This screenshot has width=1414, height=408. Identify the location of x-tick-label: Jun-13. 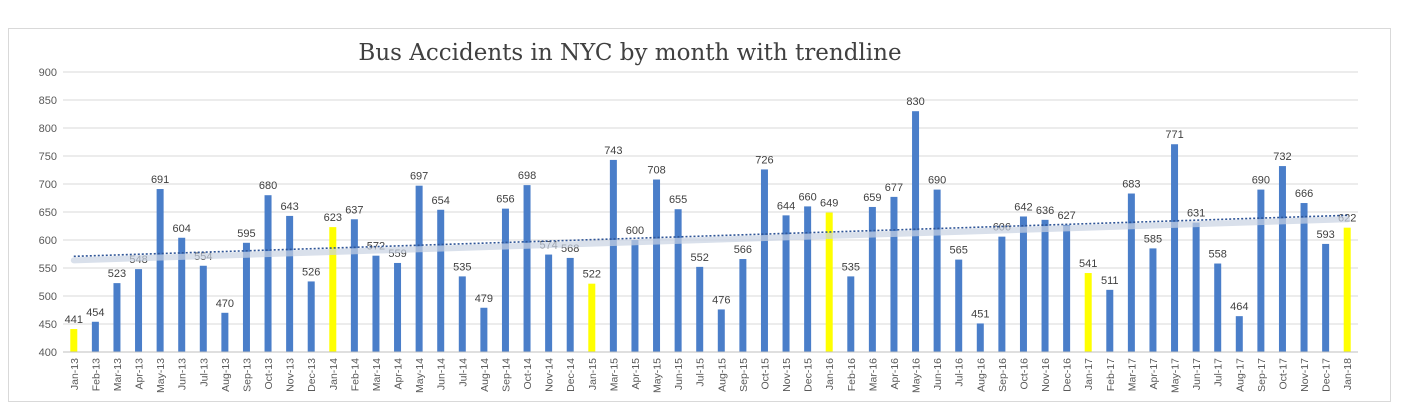
(183, 374).